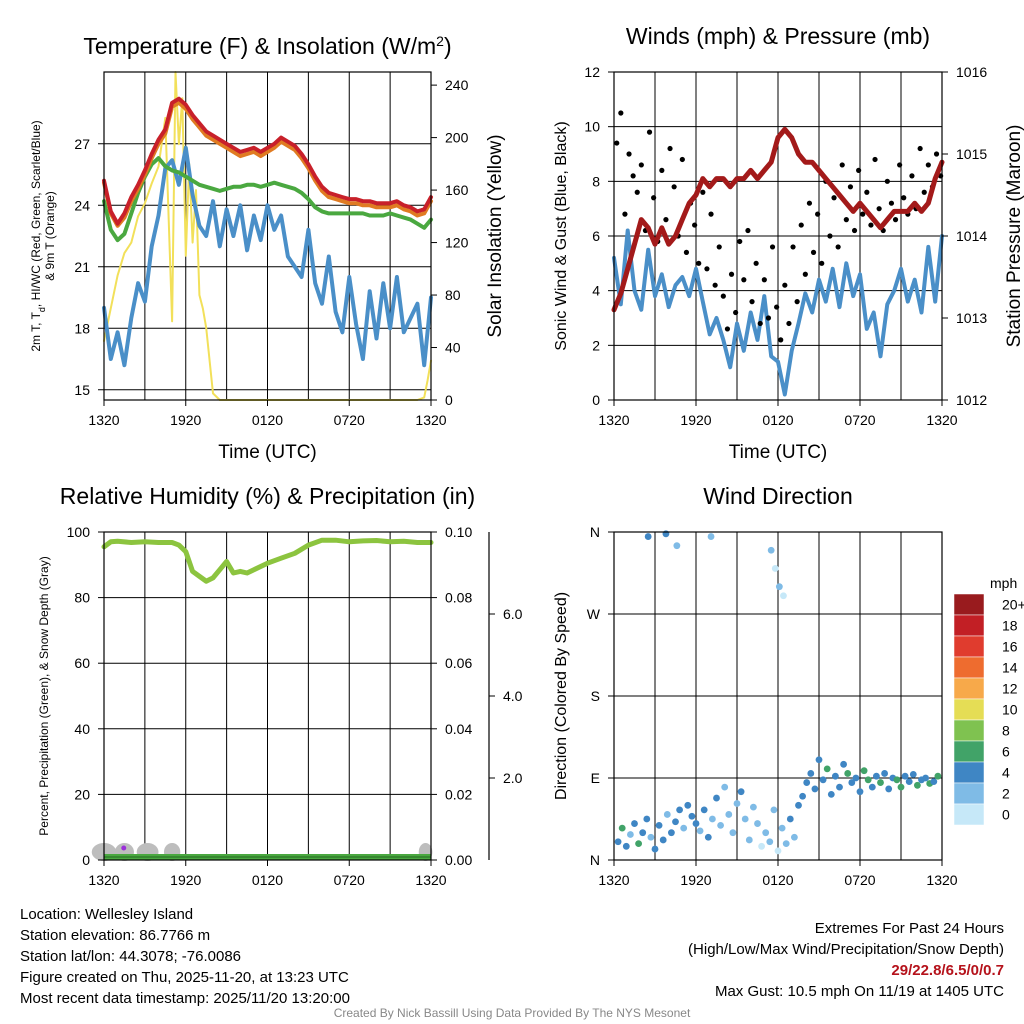 Image resolution: width=1024 pixels, height=1024 pixels. Describe the element at coordinates (453, 348) in the screenshot. I see `y2-tick-label: 40` at that location.